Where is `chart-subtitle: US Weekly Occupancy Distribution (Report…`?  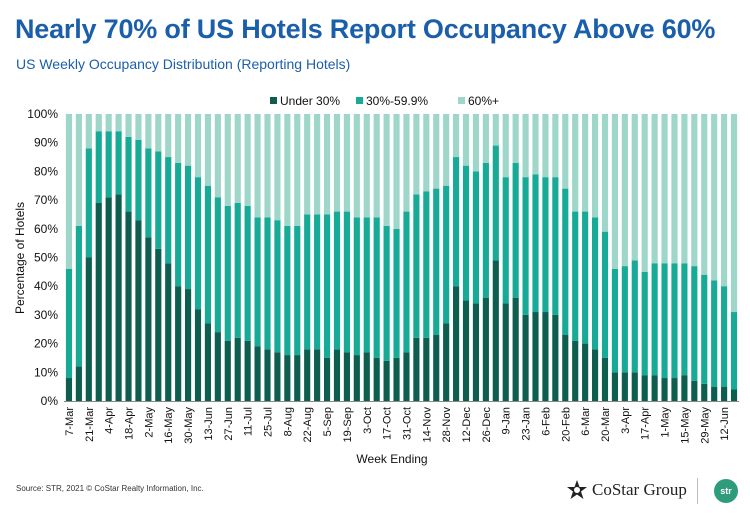 chart-subtitle: US Weekly Occupancy Distribution (Report… is located at coordinates (183, 64).